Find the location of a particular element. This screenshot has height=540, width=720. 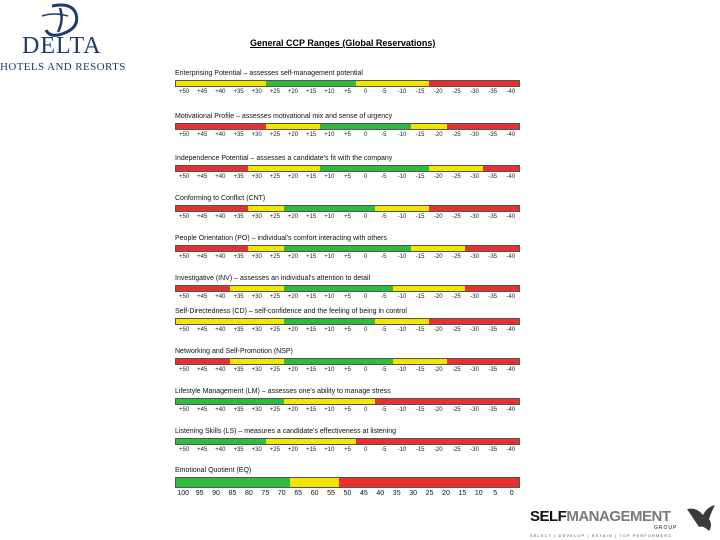

scale-label: -30 is located at coordinates (474, 135).